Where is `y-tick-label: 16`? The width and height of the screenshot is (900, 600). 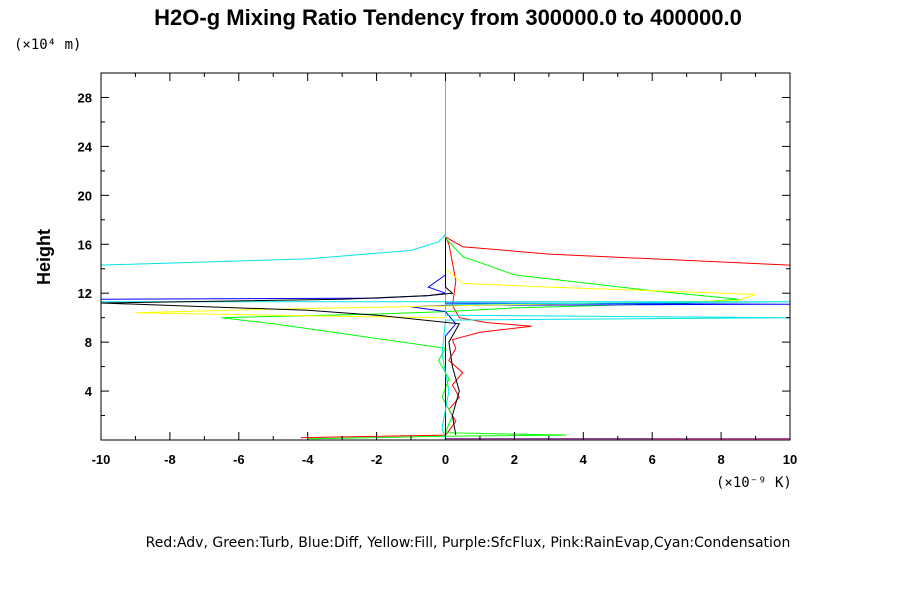
y-tick-label: 16 is located at coordinates (85, 244).